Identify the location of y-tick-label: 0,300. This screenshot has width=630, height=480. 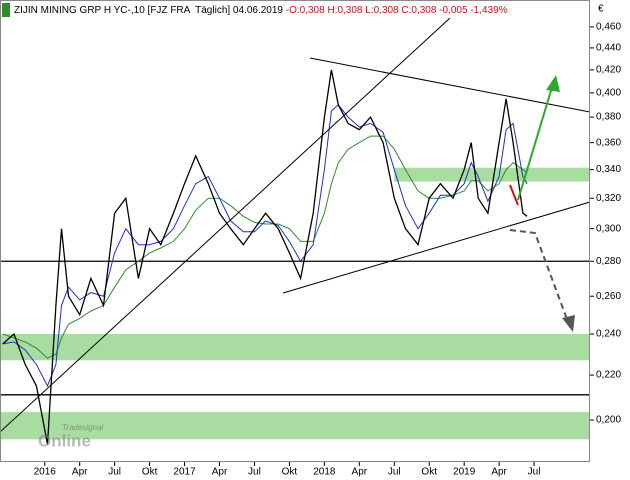
(608, 228).